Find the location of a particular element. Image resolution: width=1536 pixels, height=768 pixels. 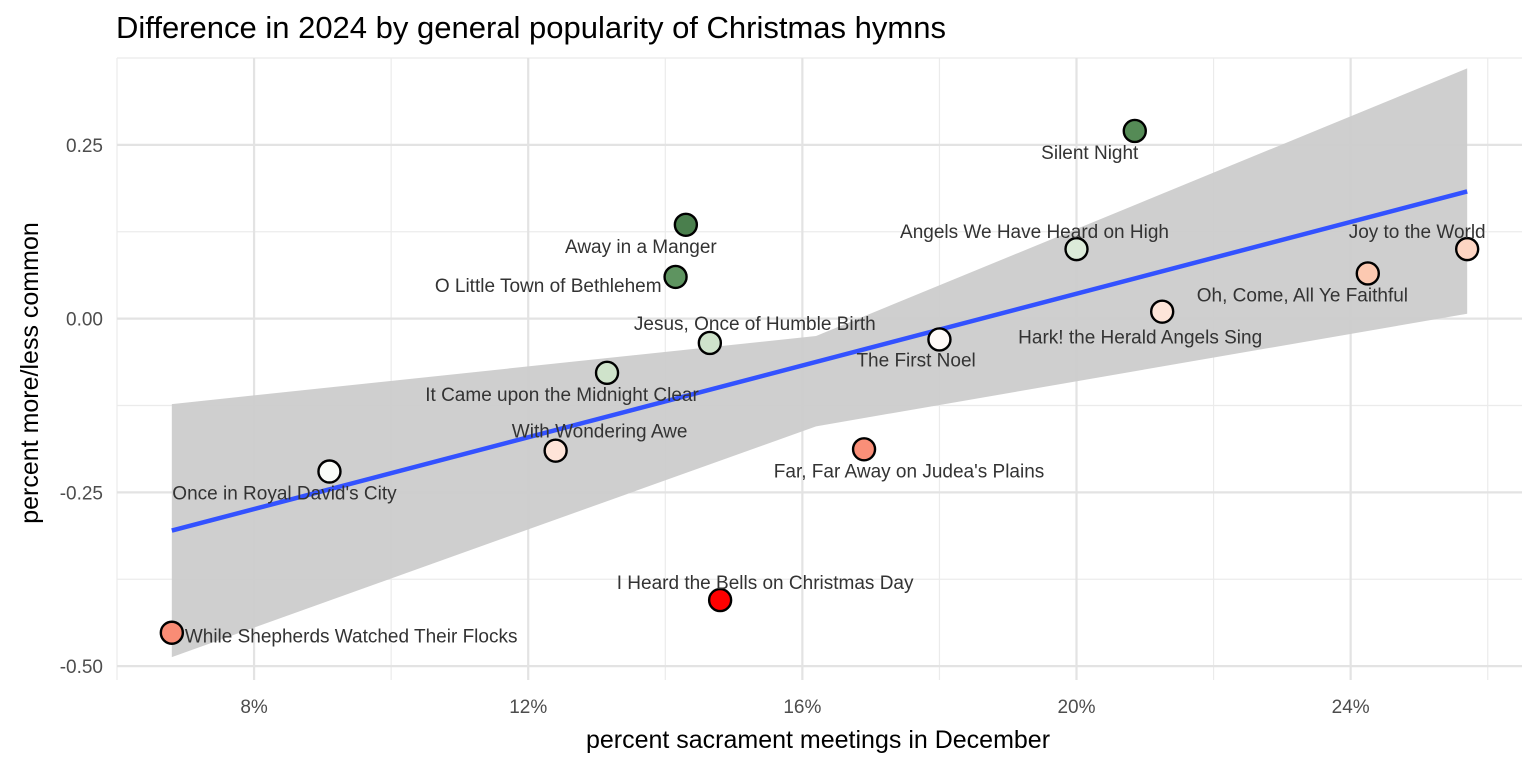

x-tick-label: 12% is located at coordinates (528, 707).